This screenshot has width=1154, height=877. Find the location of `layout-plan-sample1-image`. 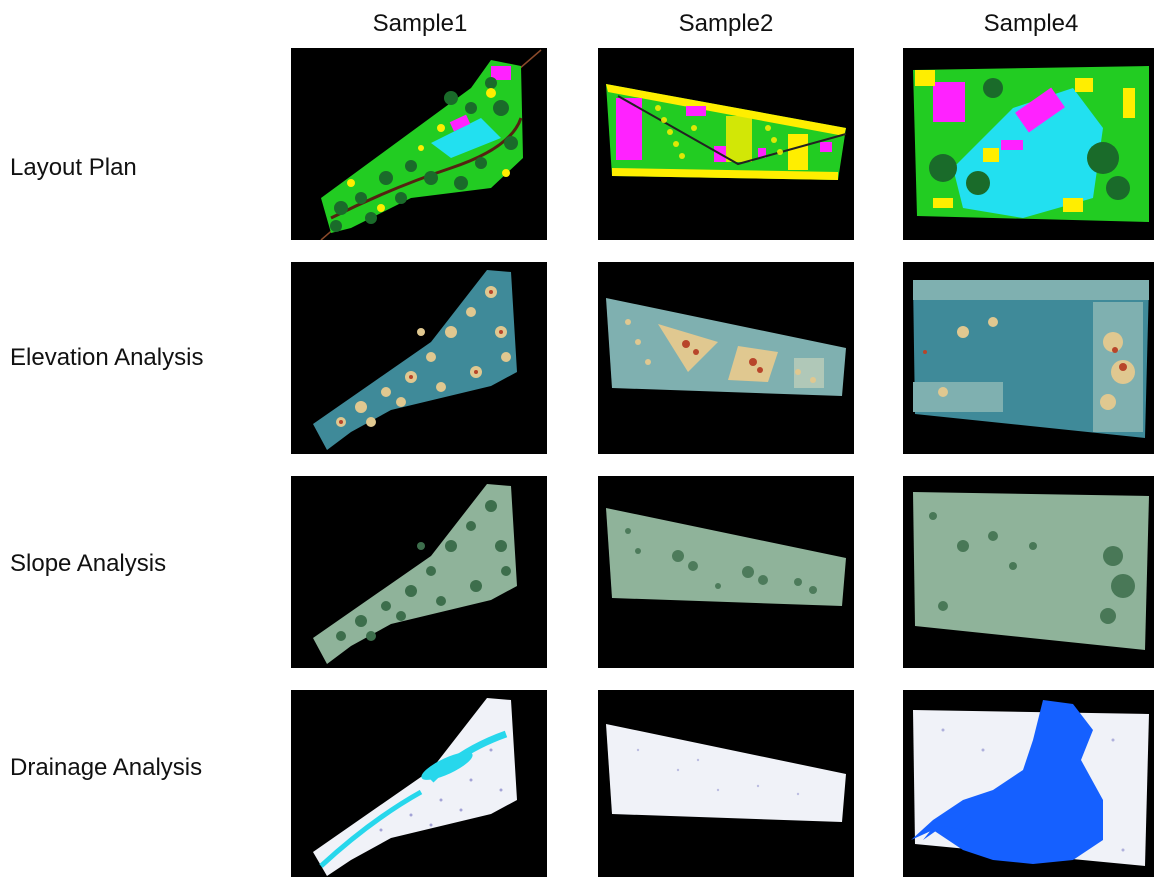

layout-plan-sample1-image is located at coordinates (419, 144).